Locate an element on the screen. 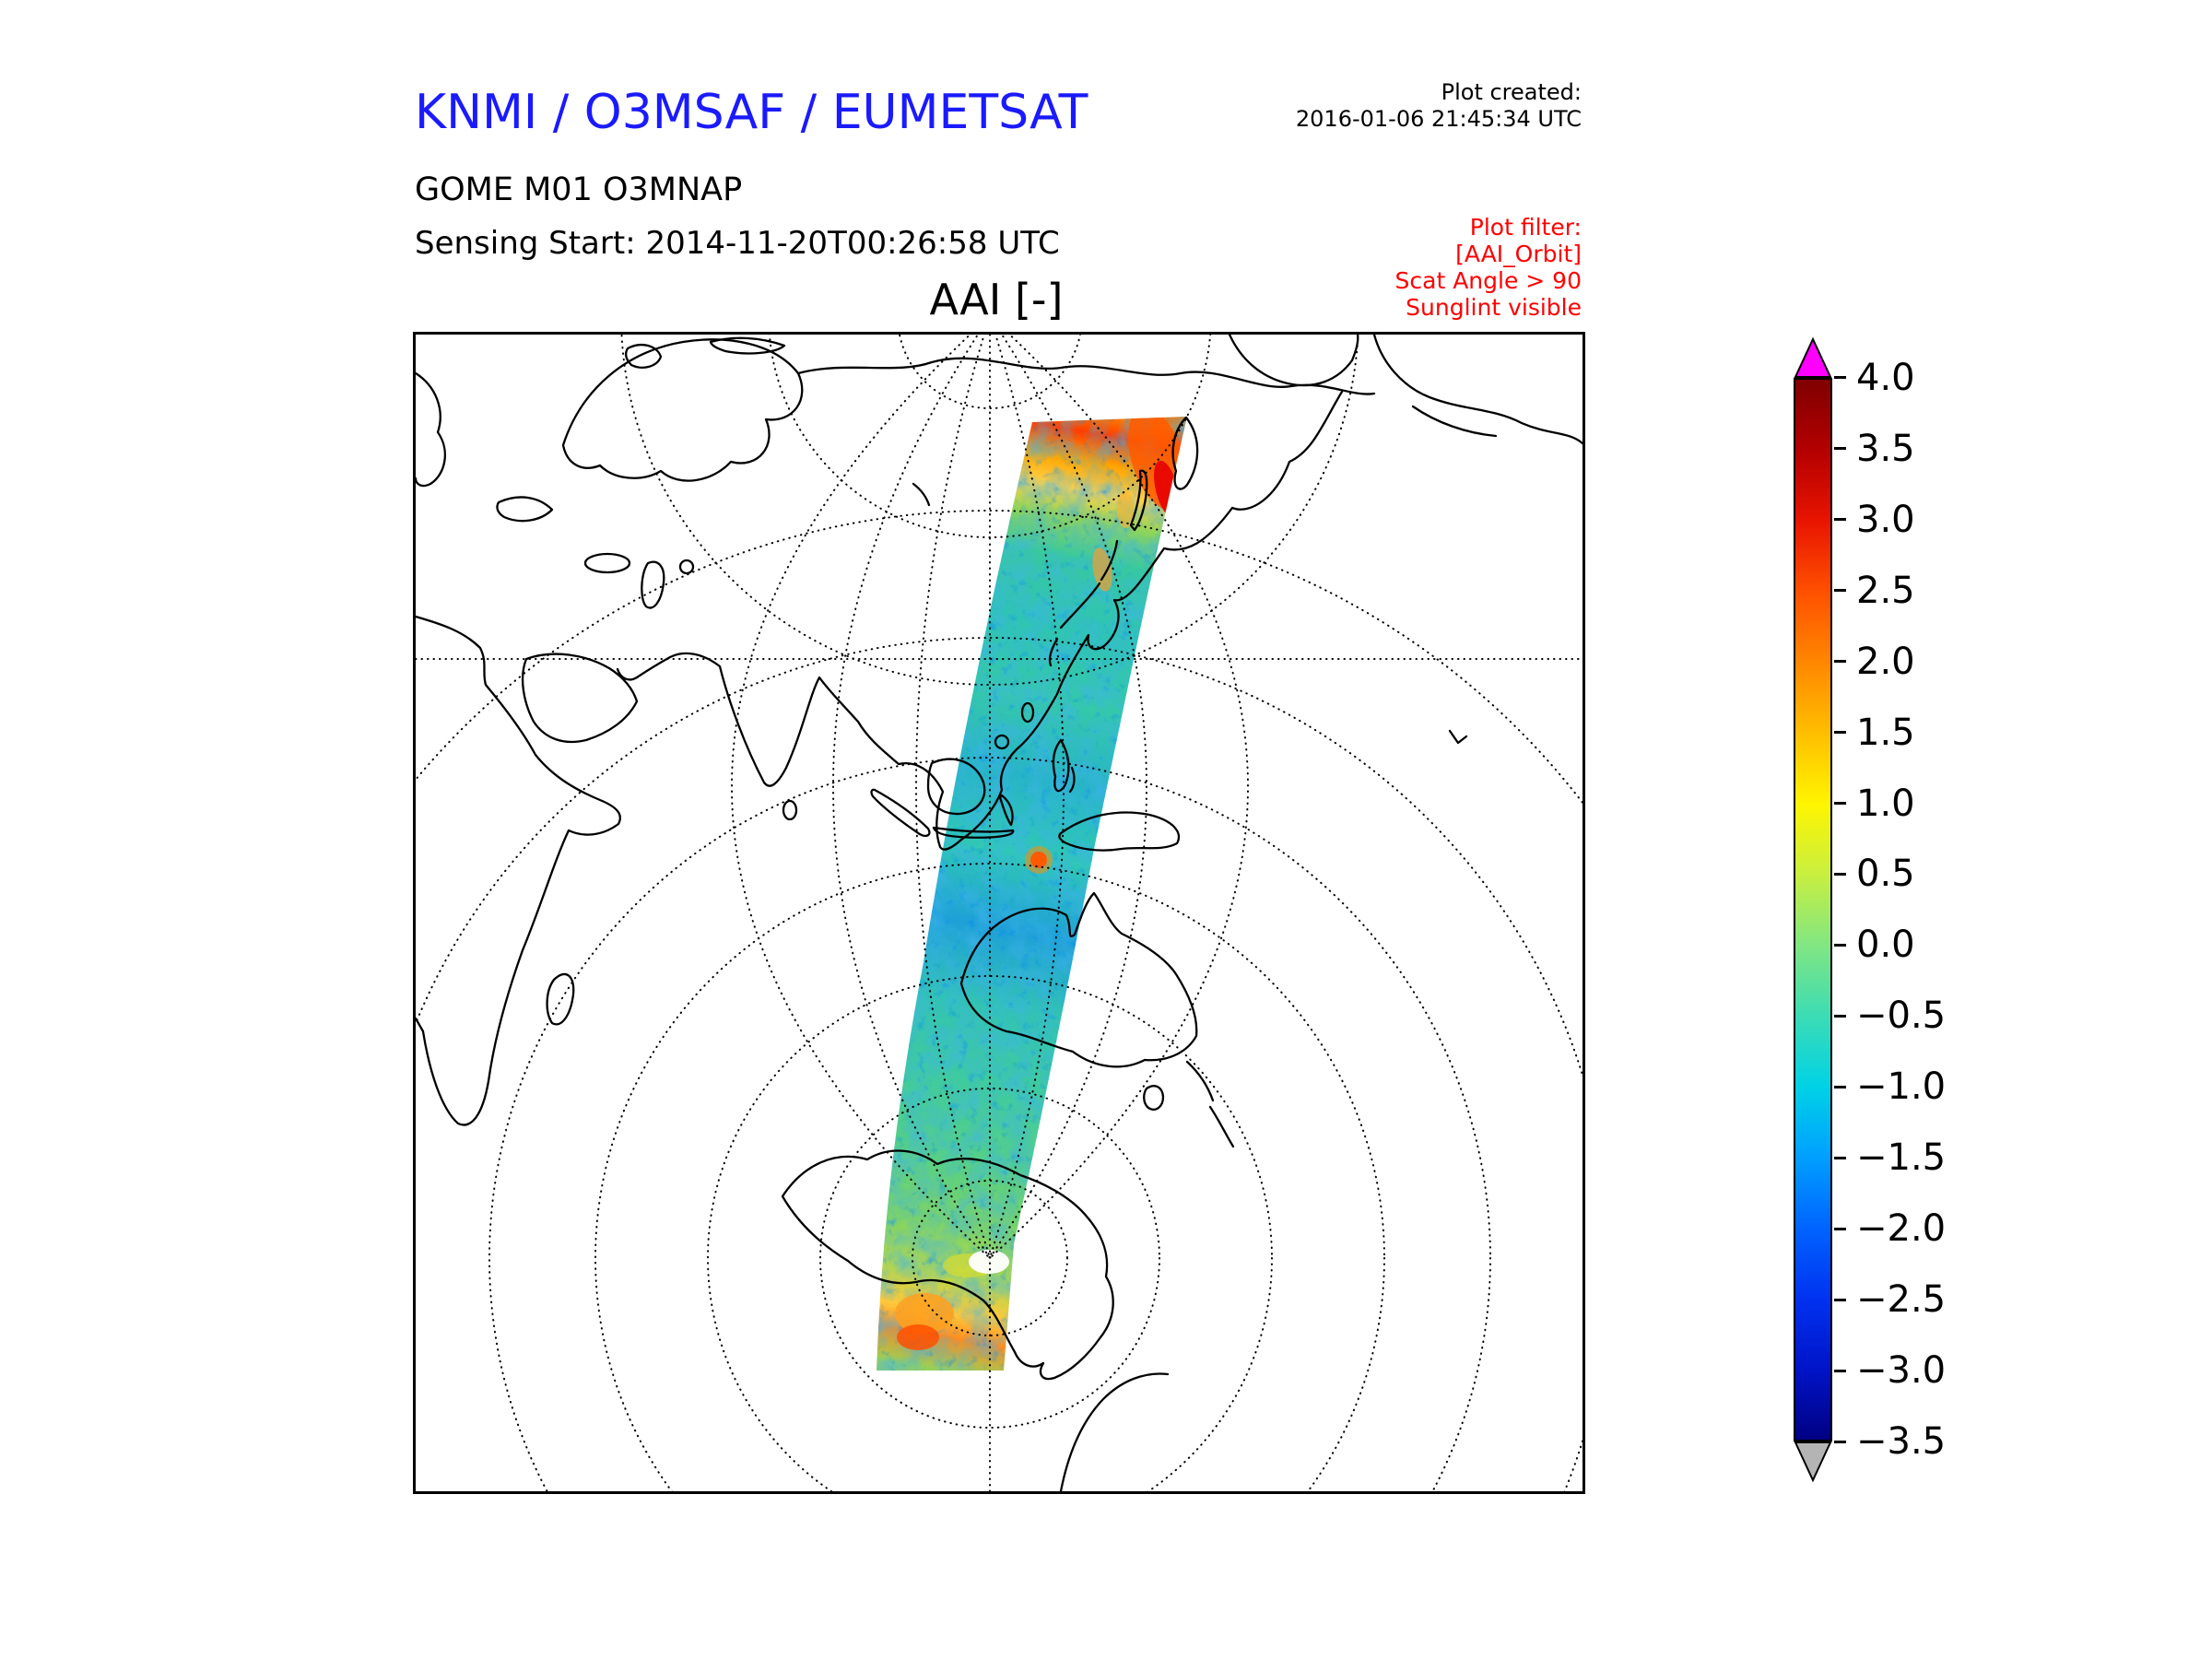 The height and width of the screenshot is (1659, 2212). coast-hainan is located at coordinates (1002, 742).